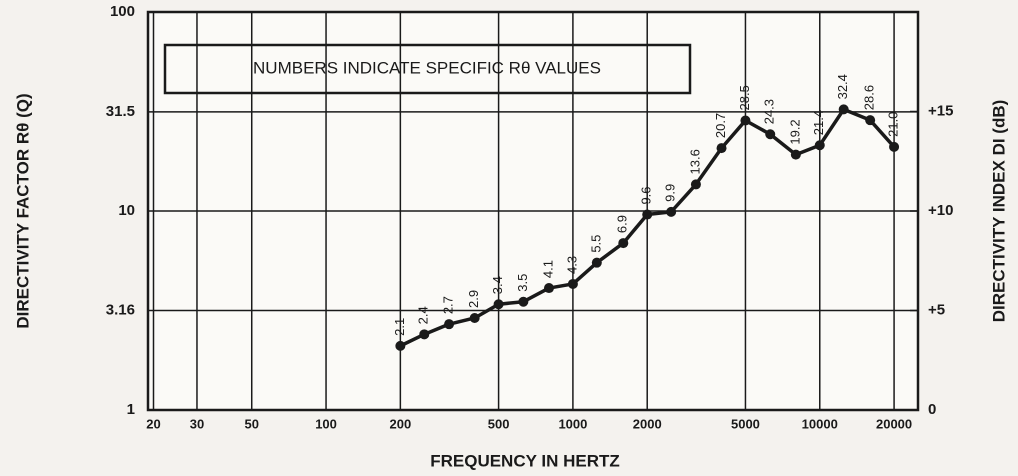 Image resolution: width=1018 pixels, height=476 pixels. I want to click on value-label: 19.2, so click(794, 131).